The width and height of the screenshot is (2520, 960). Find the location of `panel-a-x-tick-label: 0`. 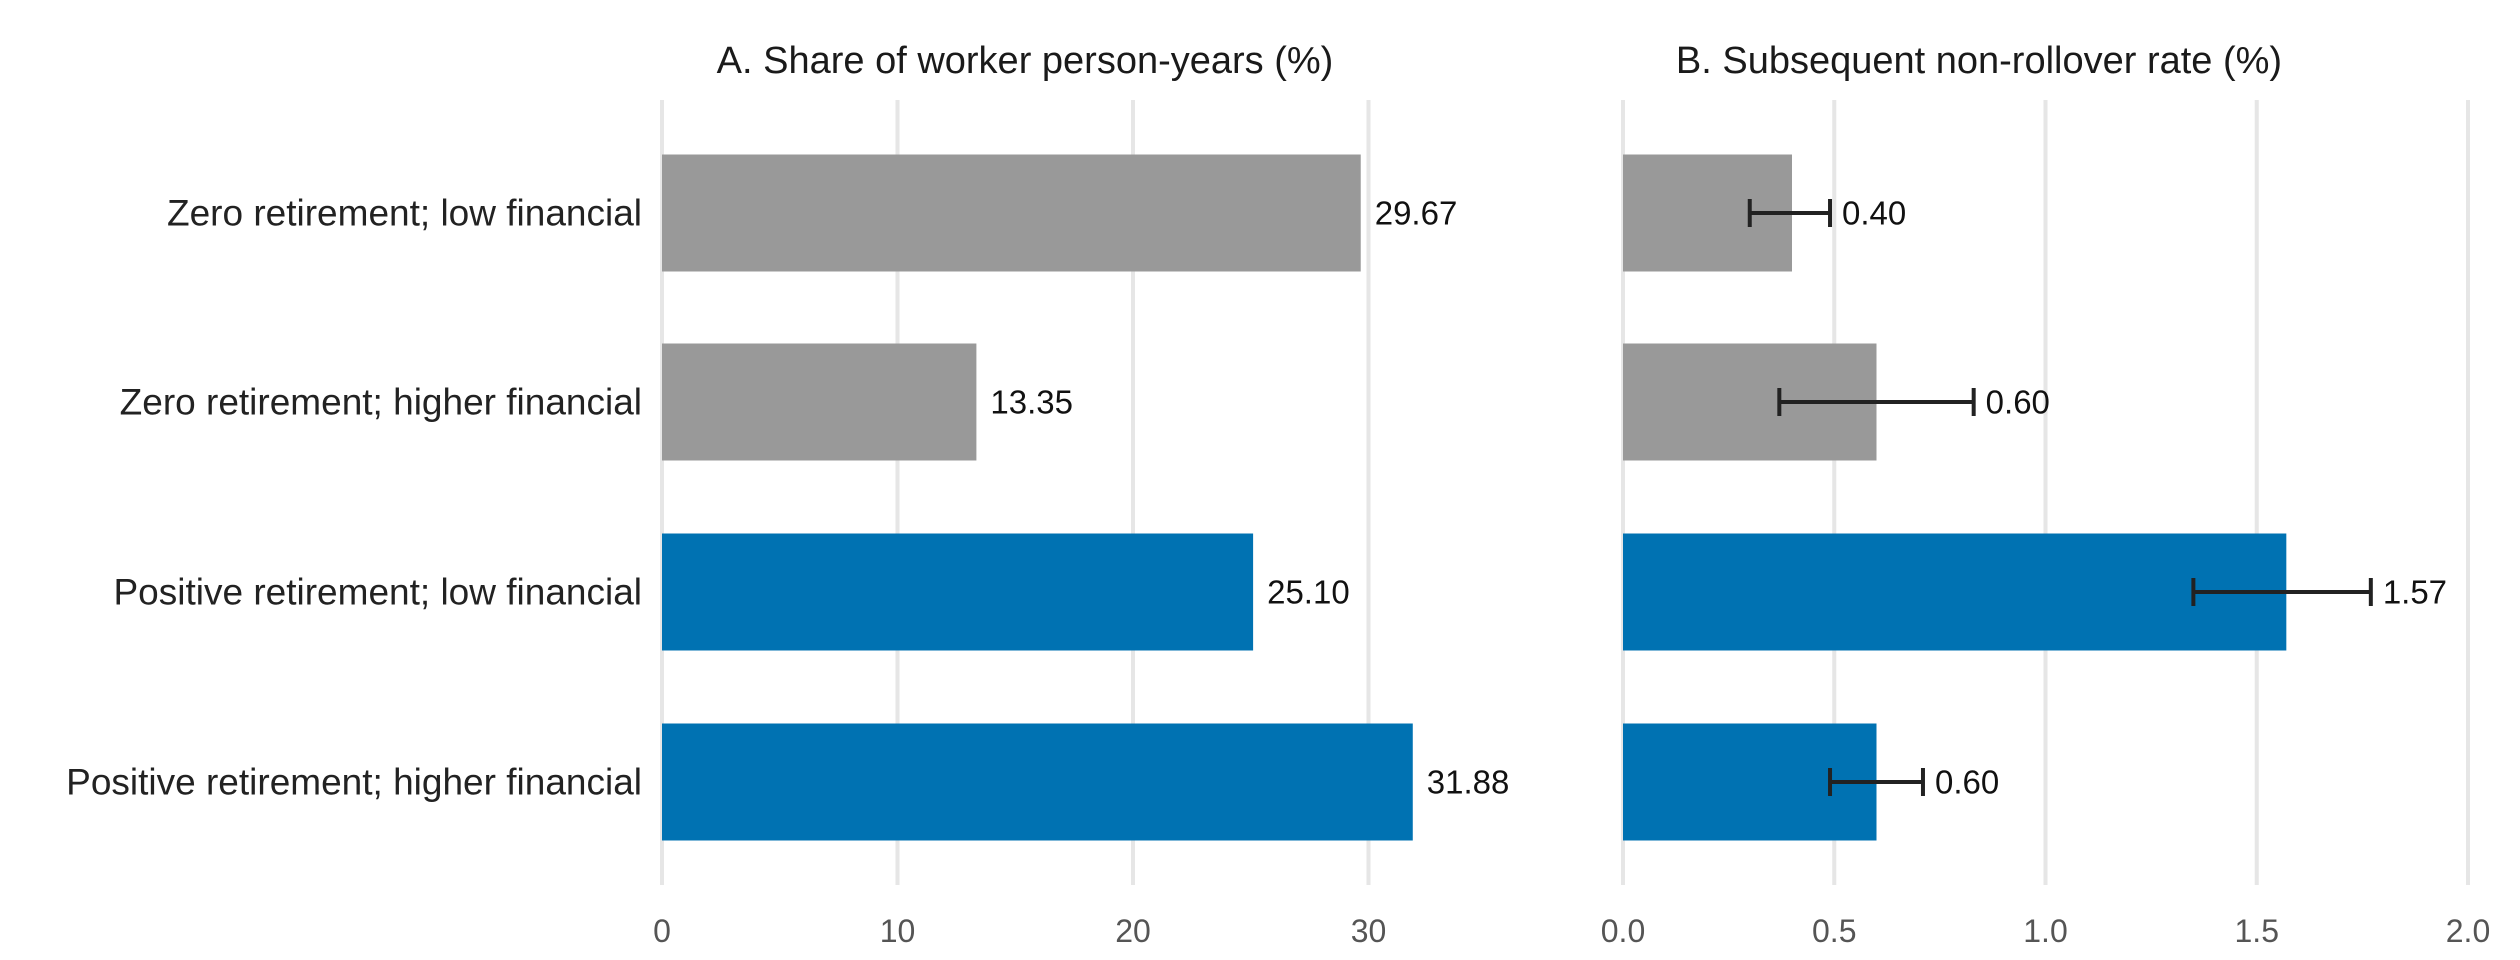

panel-a-x-tick-label: 0 is located at coordinates (662, 931).